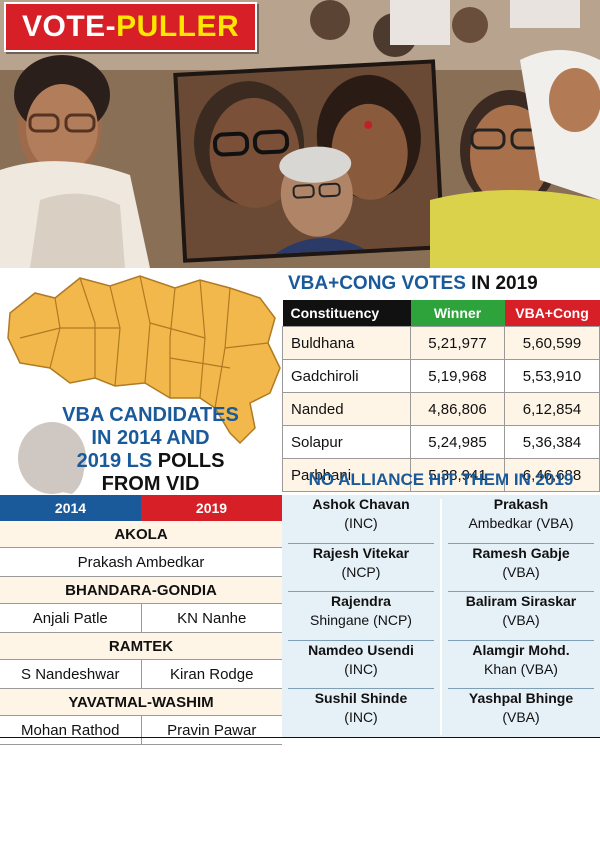 This screenshot has height=849, width=600. I want to click on winner-cell: 5,24,985, so click(457, 442).